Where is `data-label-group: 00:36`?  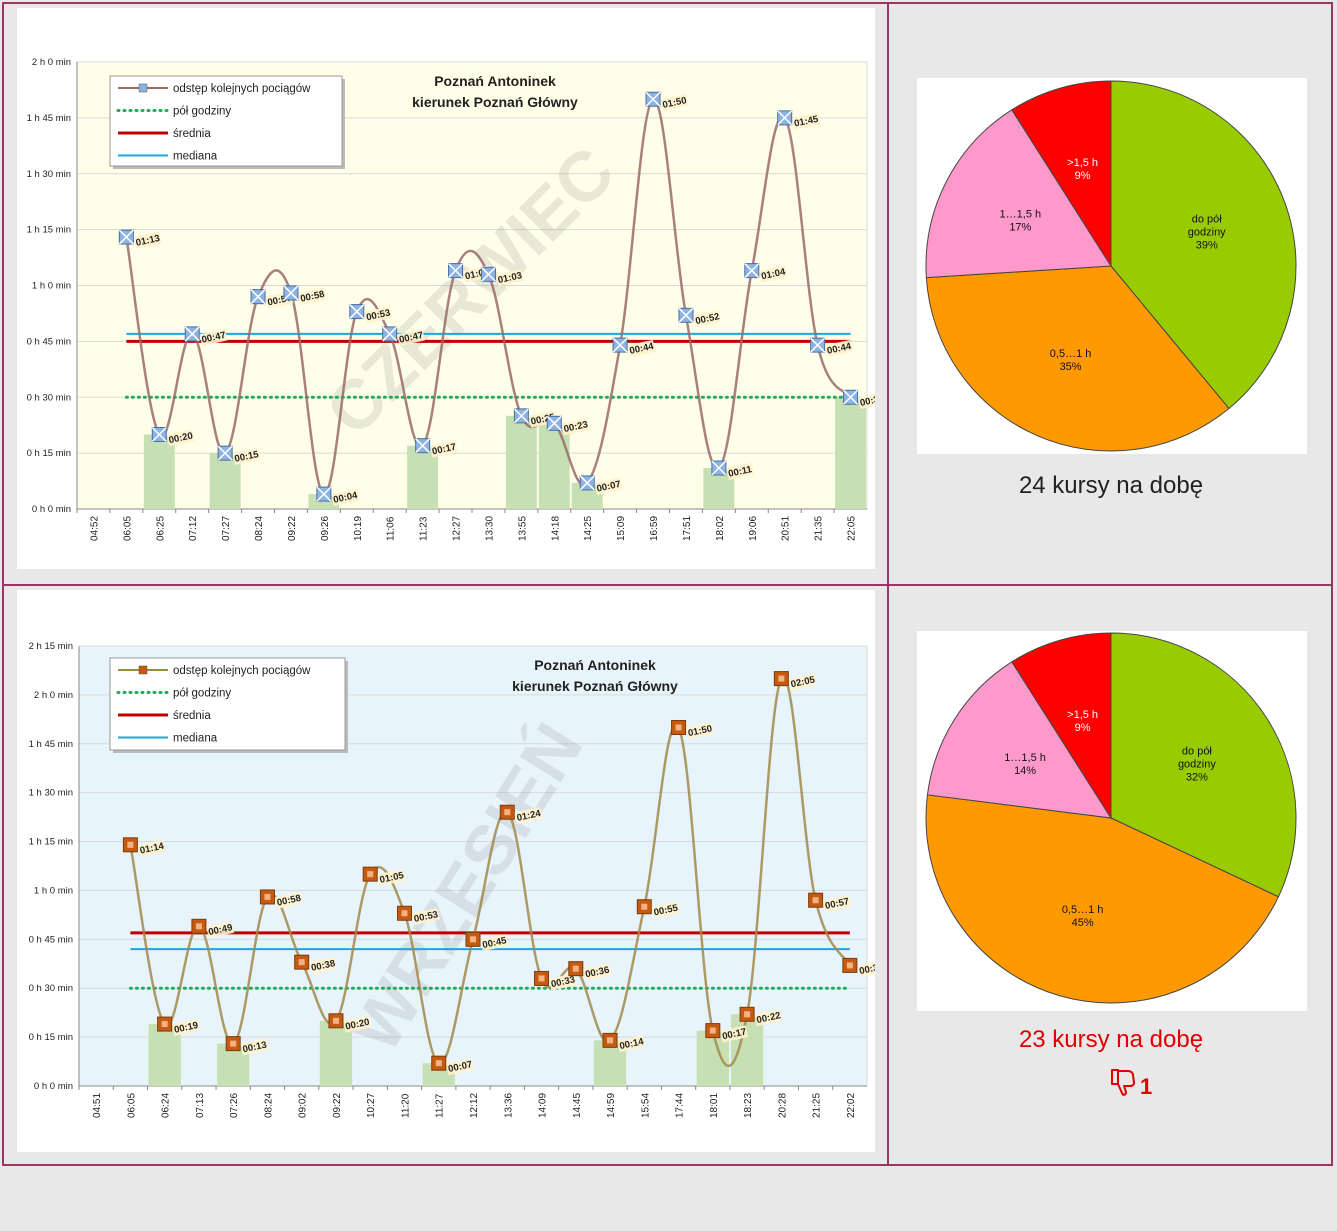 data-label-group: 00:36 is located at coordinates (597, 972).